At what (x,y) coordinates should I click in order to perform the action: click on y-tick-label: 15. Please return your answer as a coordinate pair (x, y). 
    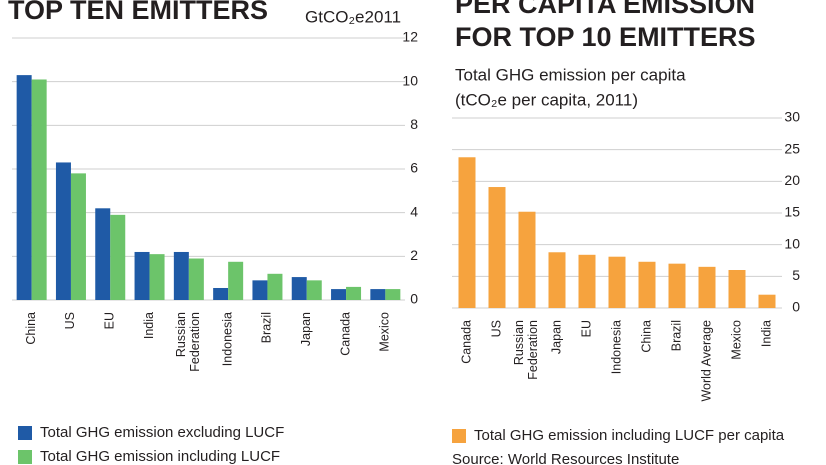
    Looking at the image, I should click on (792, 212).